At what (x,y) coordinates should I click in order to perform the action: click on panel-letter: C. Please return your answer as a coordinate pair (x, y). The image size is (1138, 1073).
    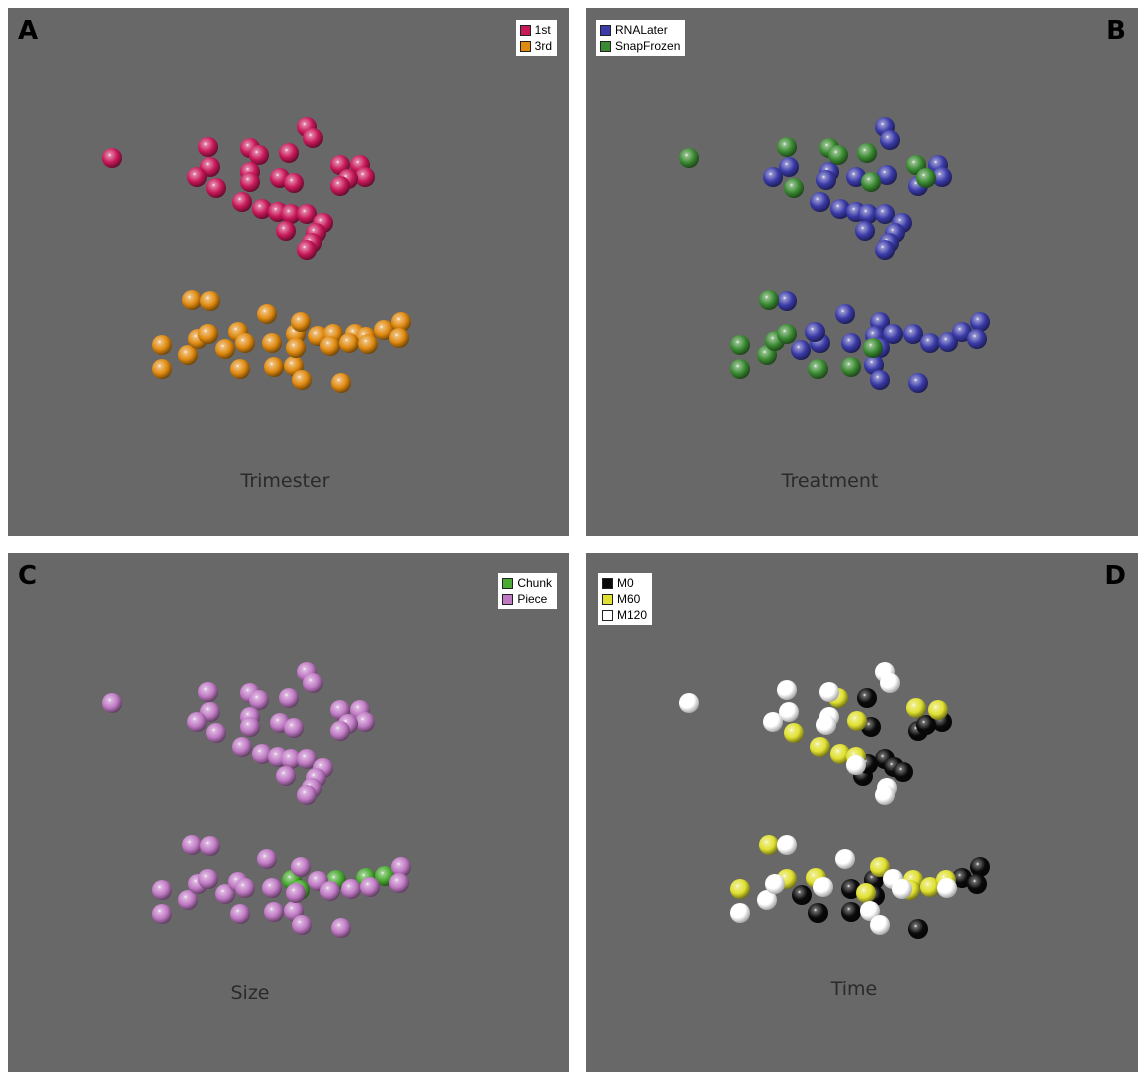
    Looking at the image, I should click on (28, 576).